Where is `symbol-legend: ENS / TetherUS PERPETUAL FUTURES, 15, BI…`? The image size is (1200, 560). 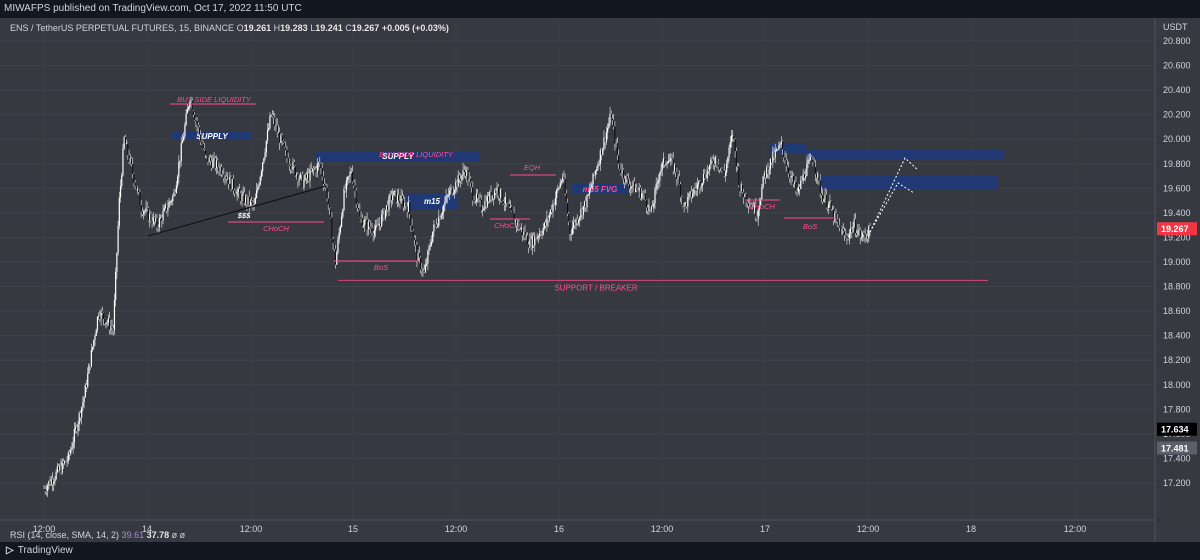 symbol-legend: ENS / TetherUS PERPETUAL FUTURES, 15, BI… is located at coordinates (229, 28).